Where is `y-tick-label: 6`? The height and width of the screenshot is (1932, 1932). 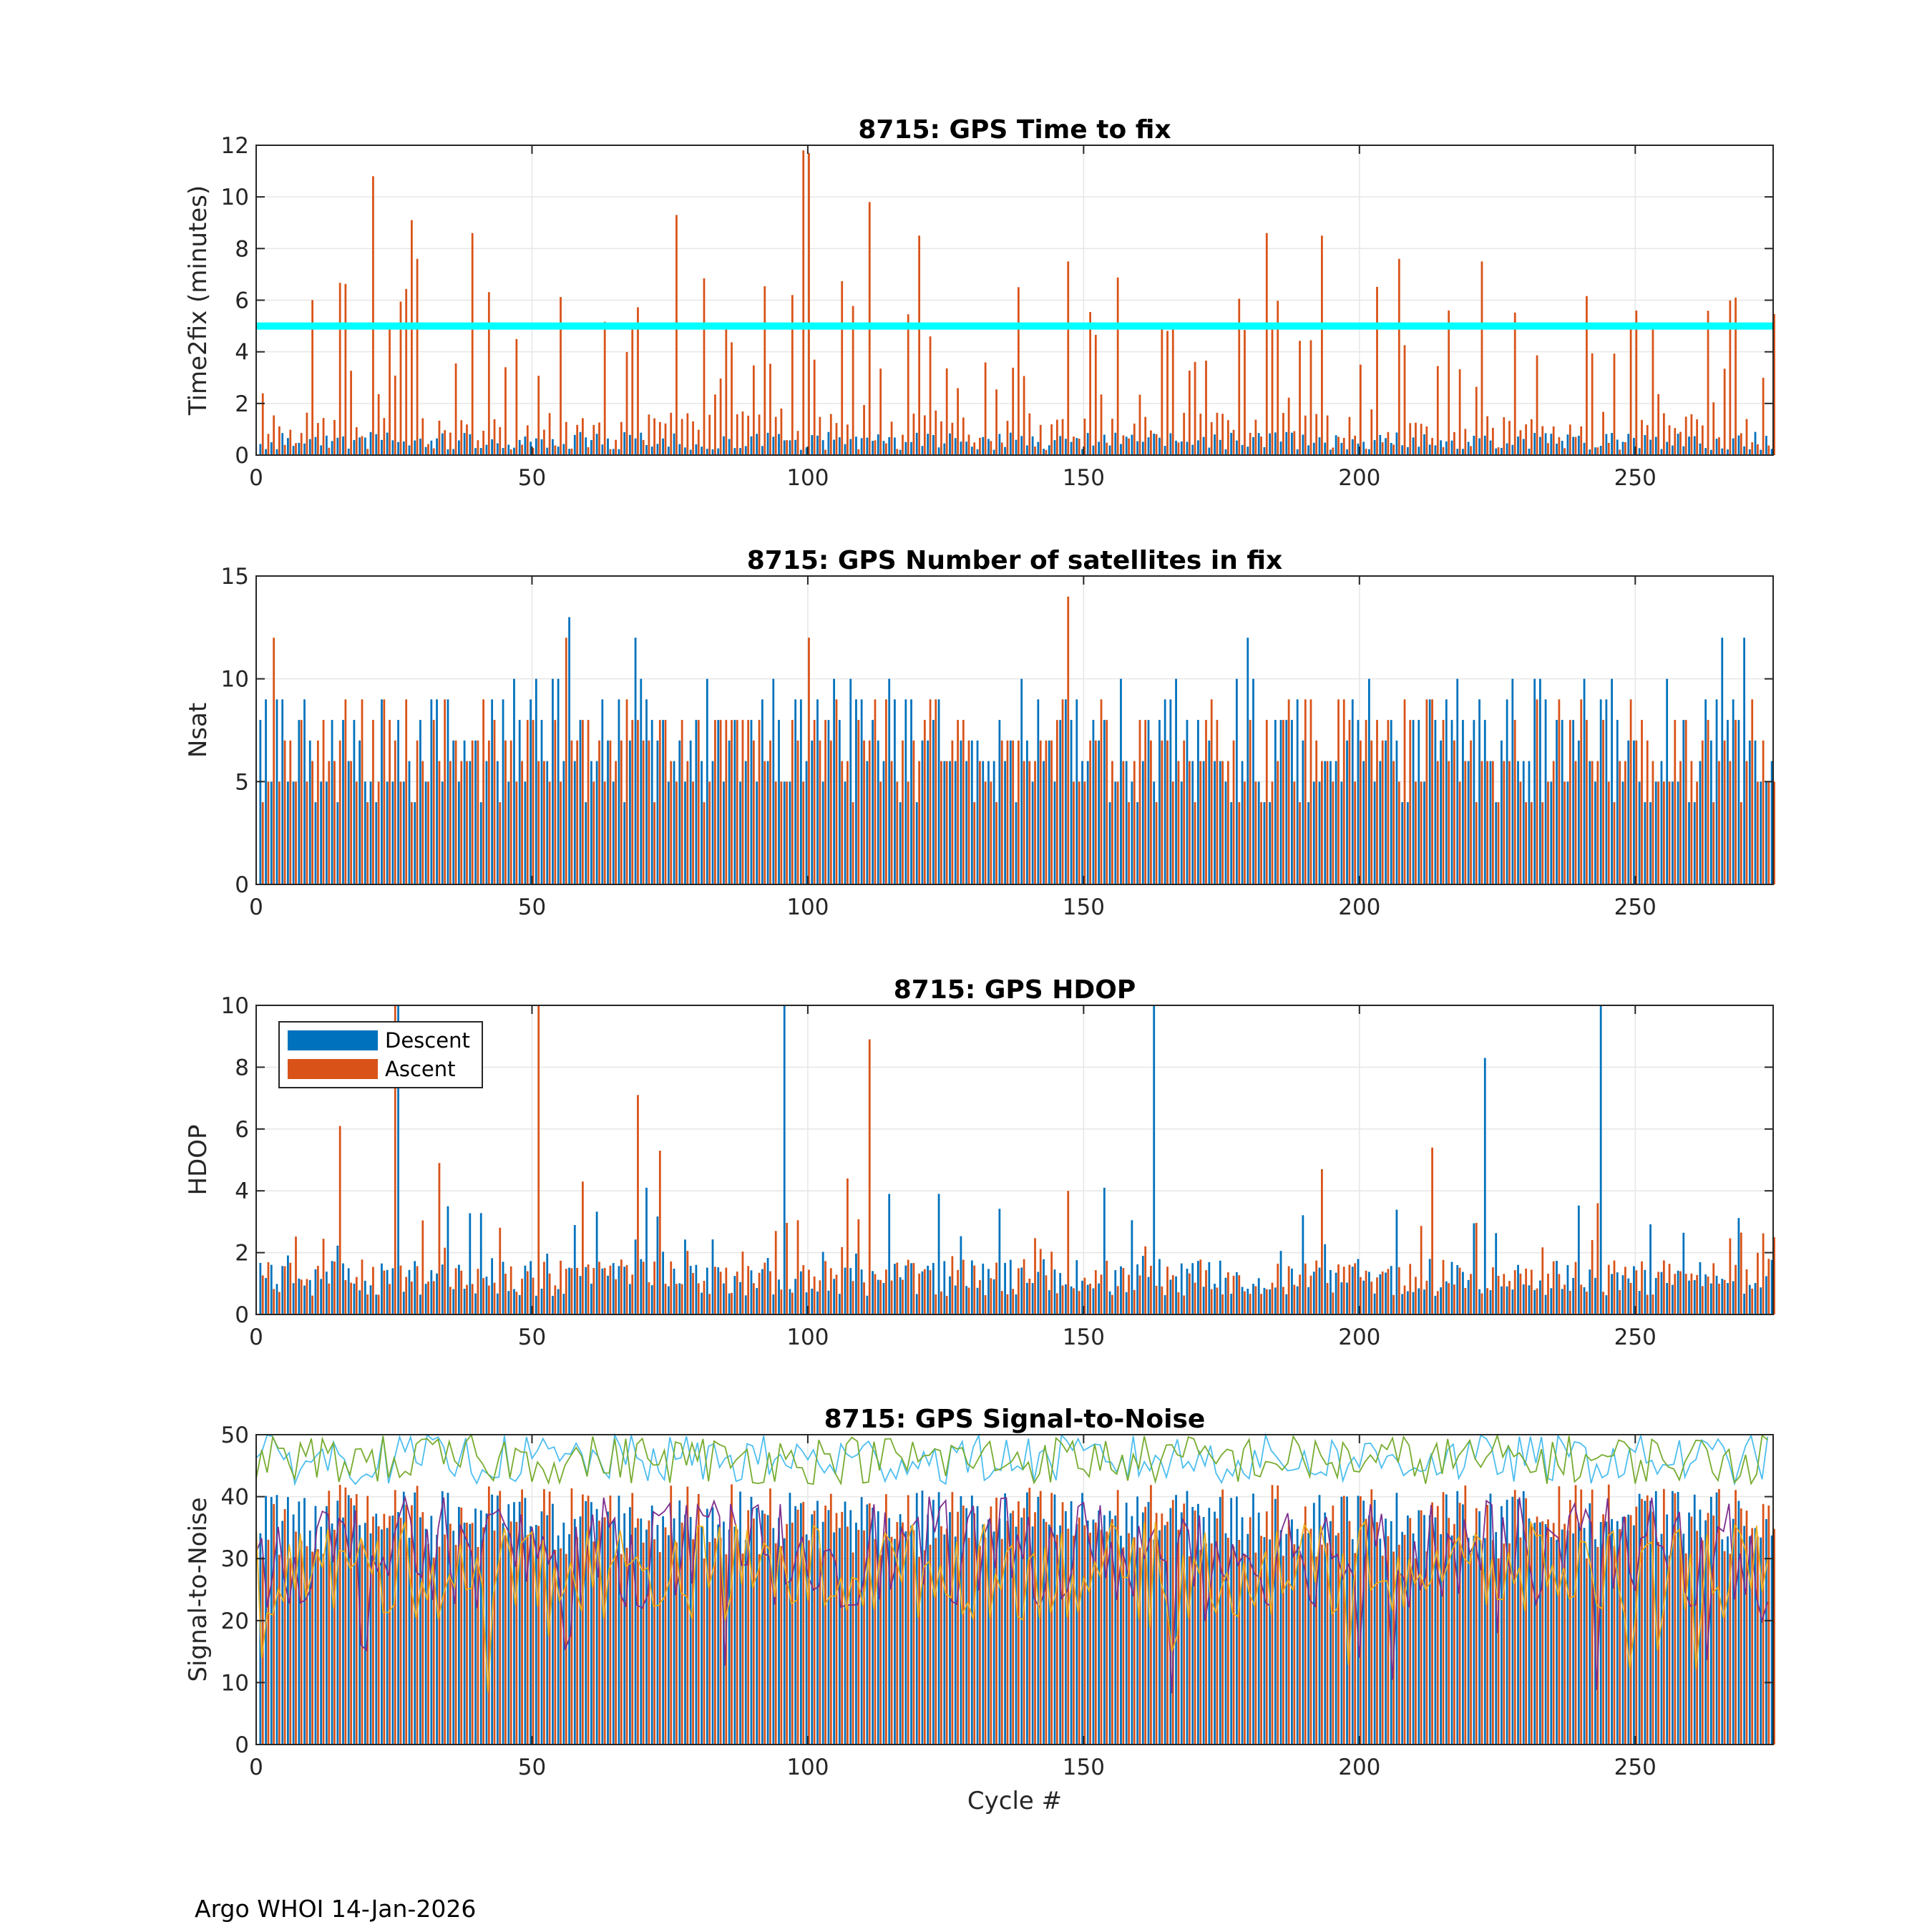
y-tick-label: 6 is located at coordinates (242, 1130).